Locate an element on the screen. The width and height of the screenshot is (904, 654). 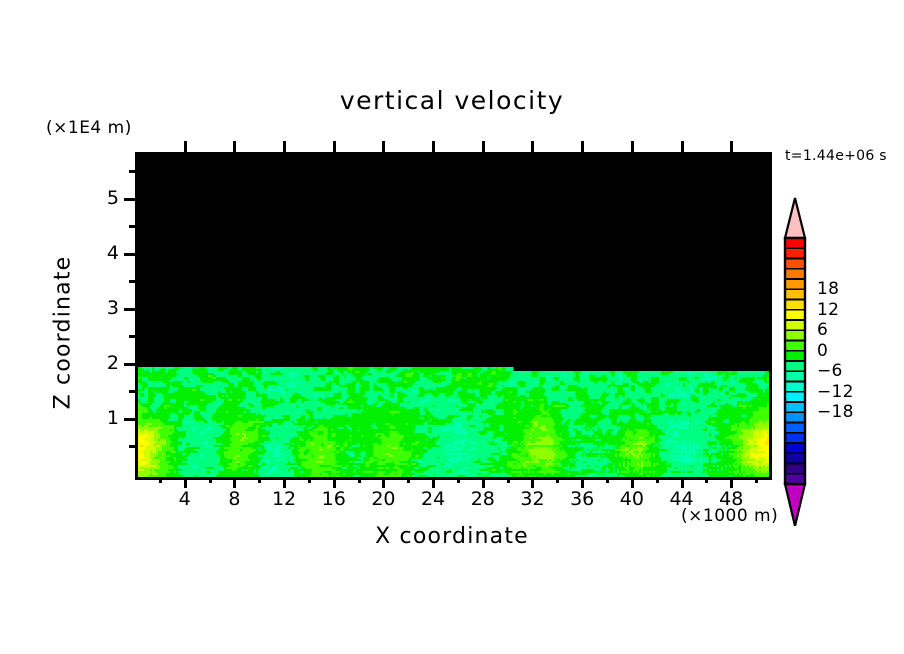
x-tick-label: 32 is located at coordinates (532, 499).